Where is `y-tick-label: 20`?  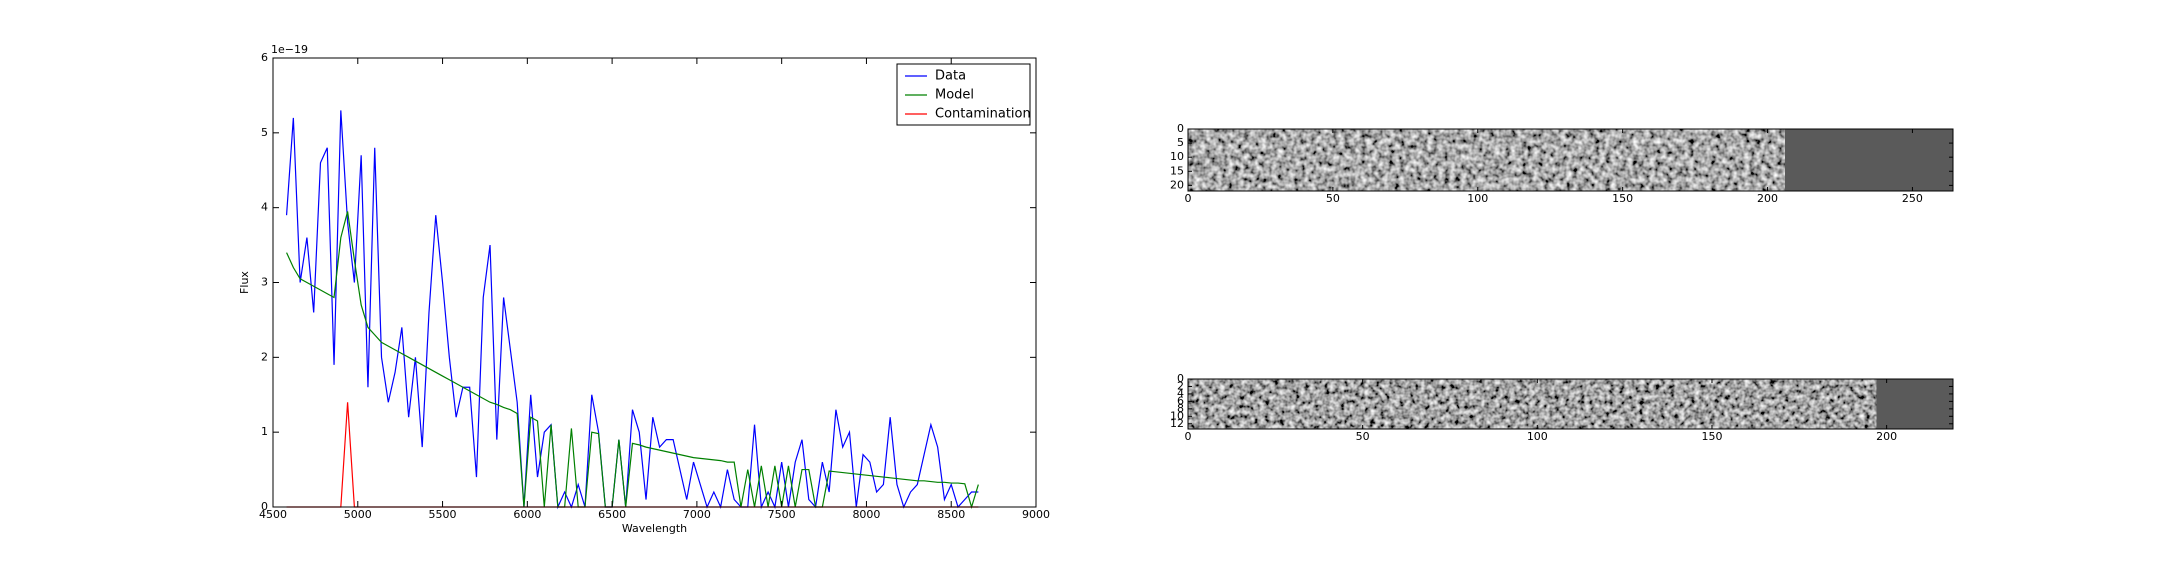
y-tick-label: 20 is located at coordinates (1177, 184).